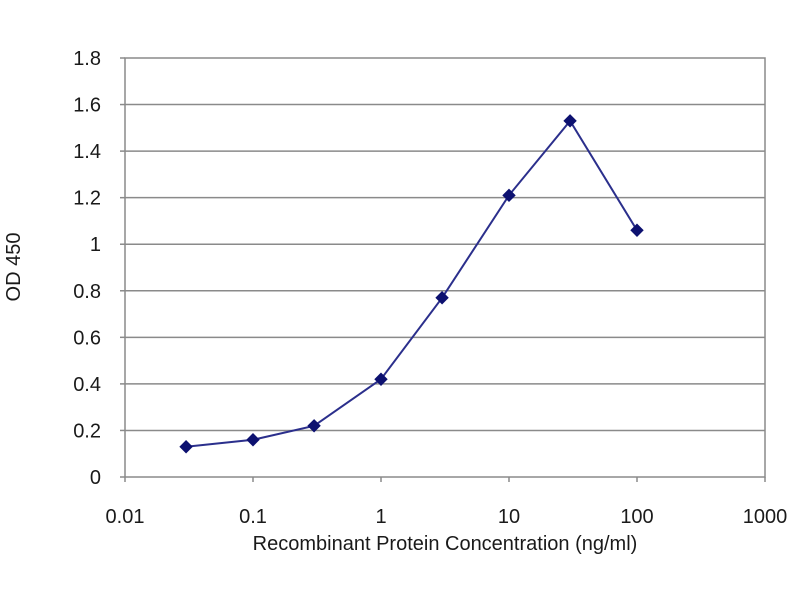 Image resolution: width=800 pixels, height=605 pixels. Describe the element at coordinates (87, 106) in the screenshot. I see `y-tick-label: 1.6` at that location.